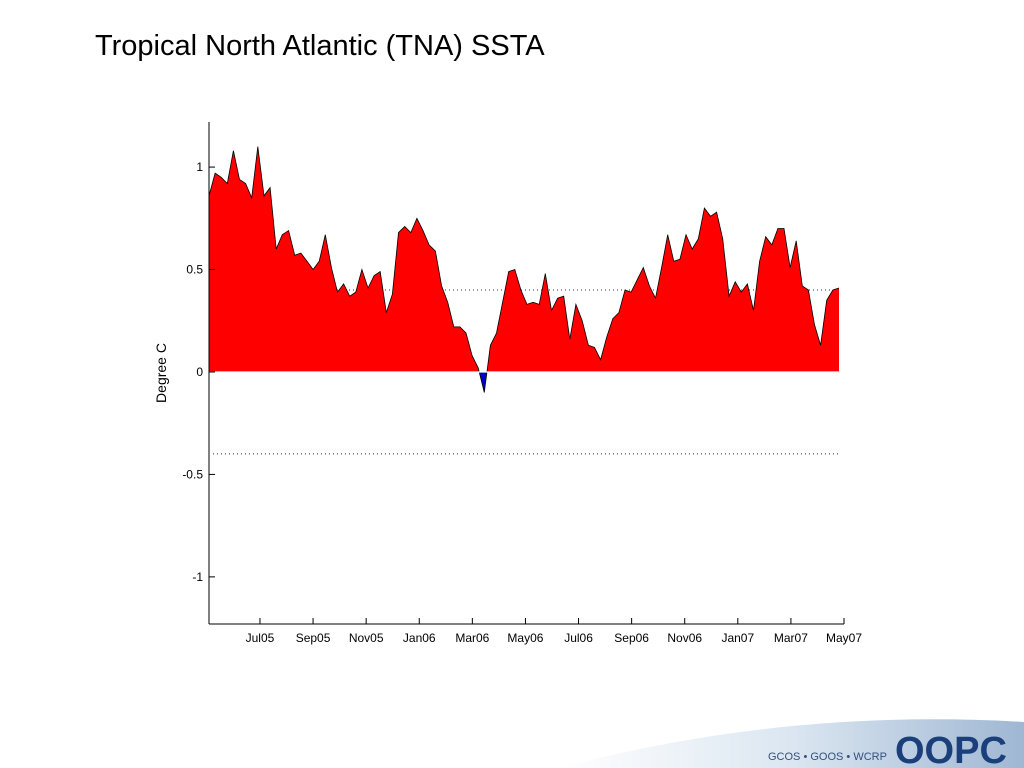  I want to click on footer-logo: OOPC, so click(951, 749).